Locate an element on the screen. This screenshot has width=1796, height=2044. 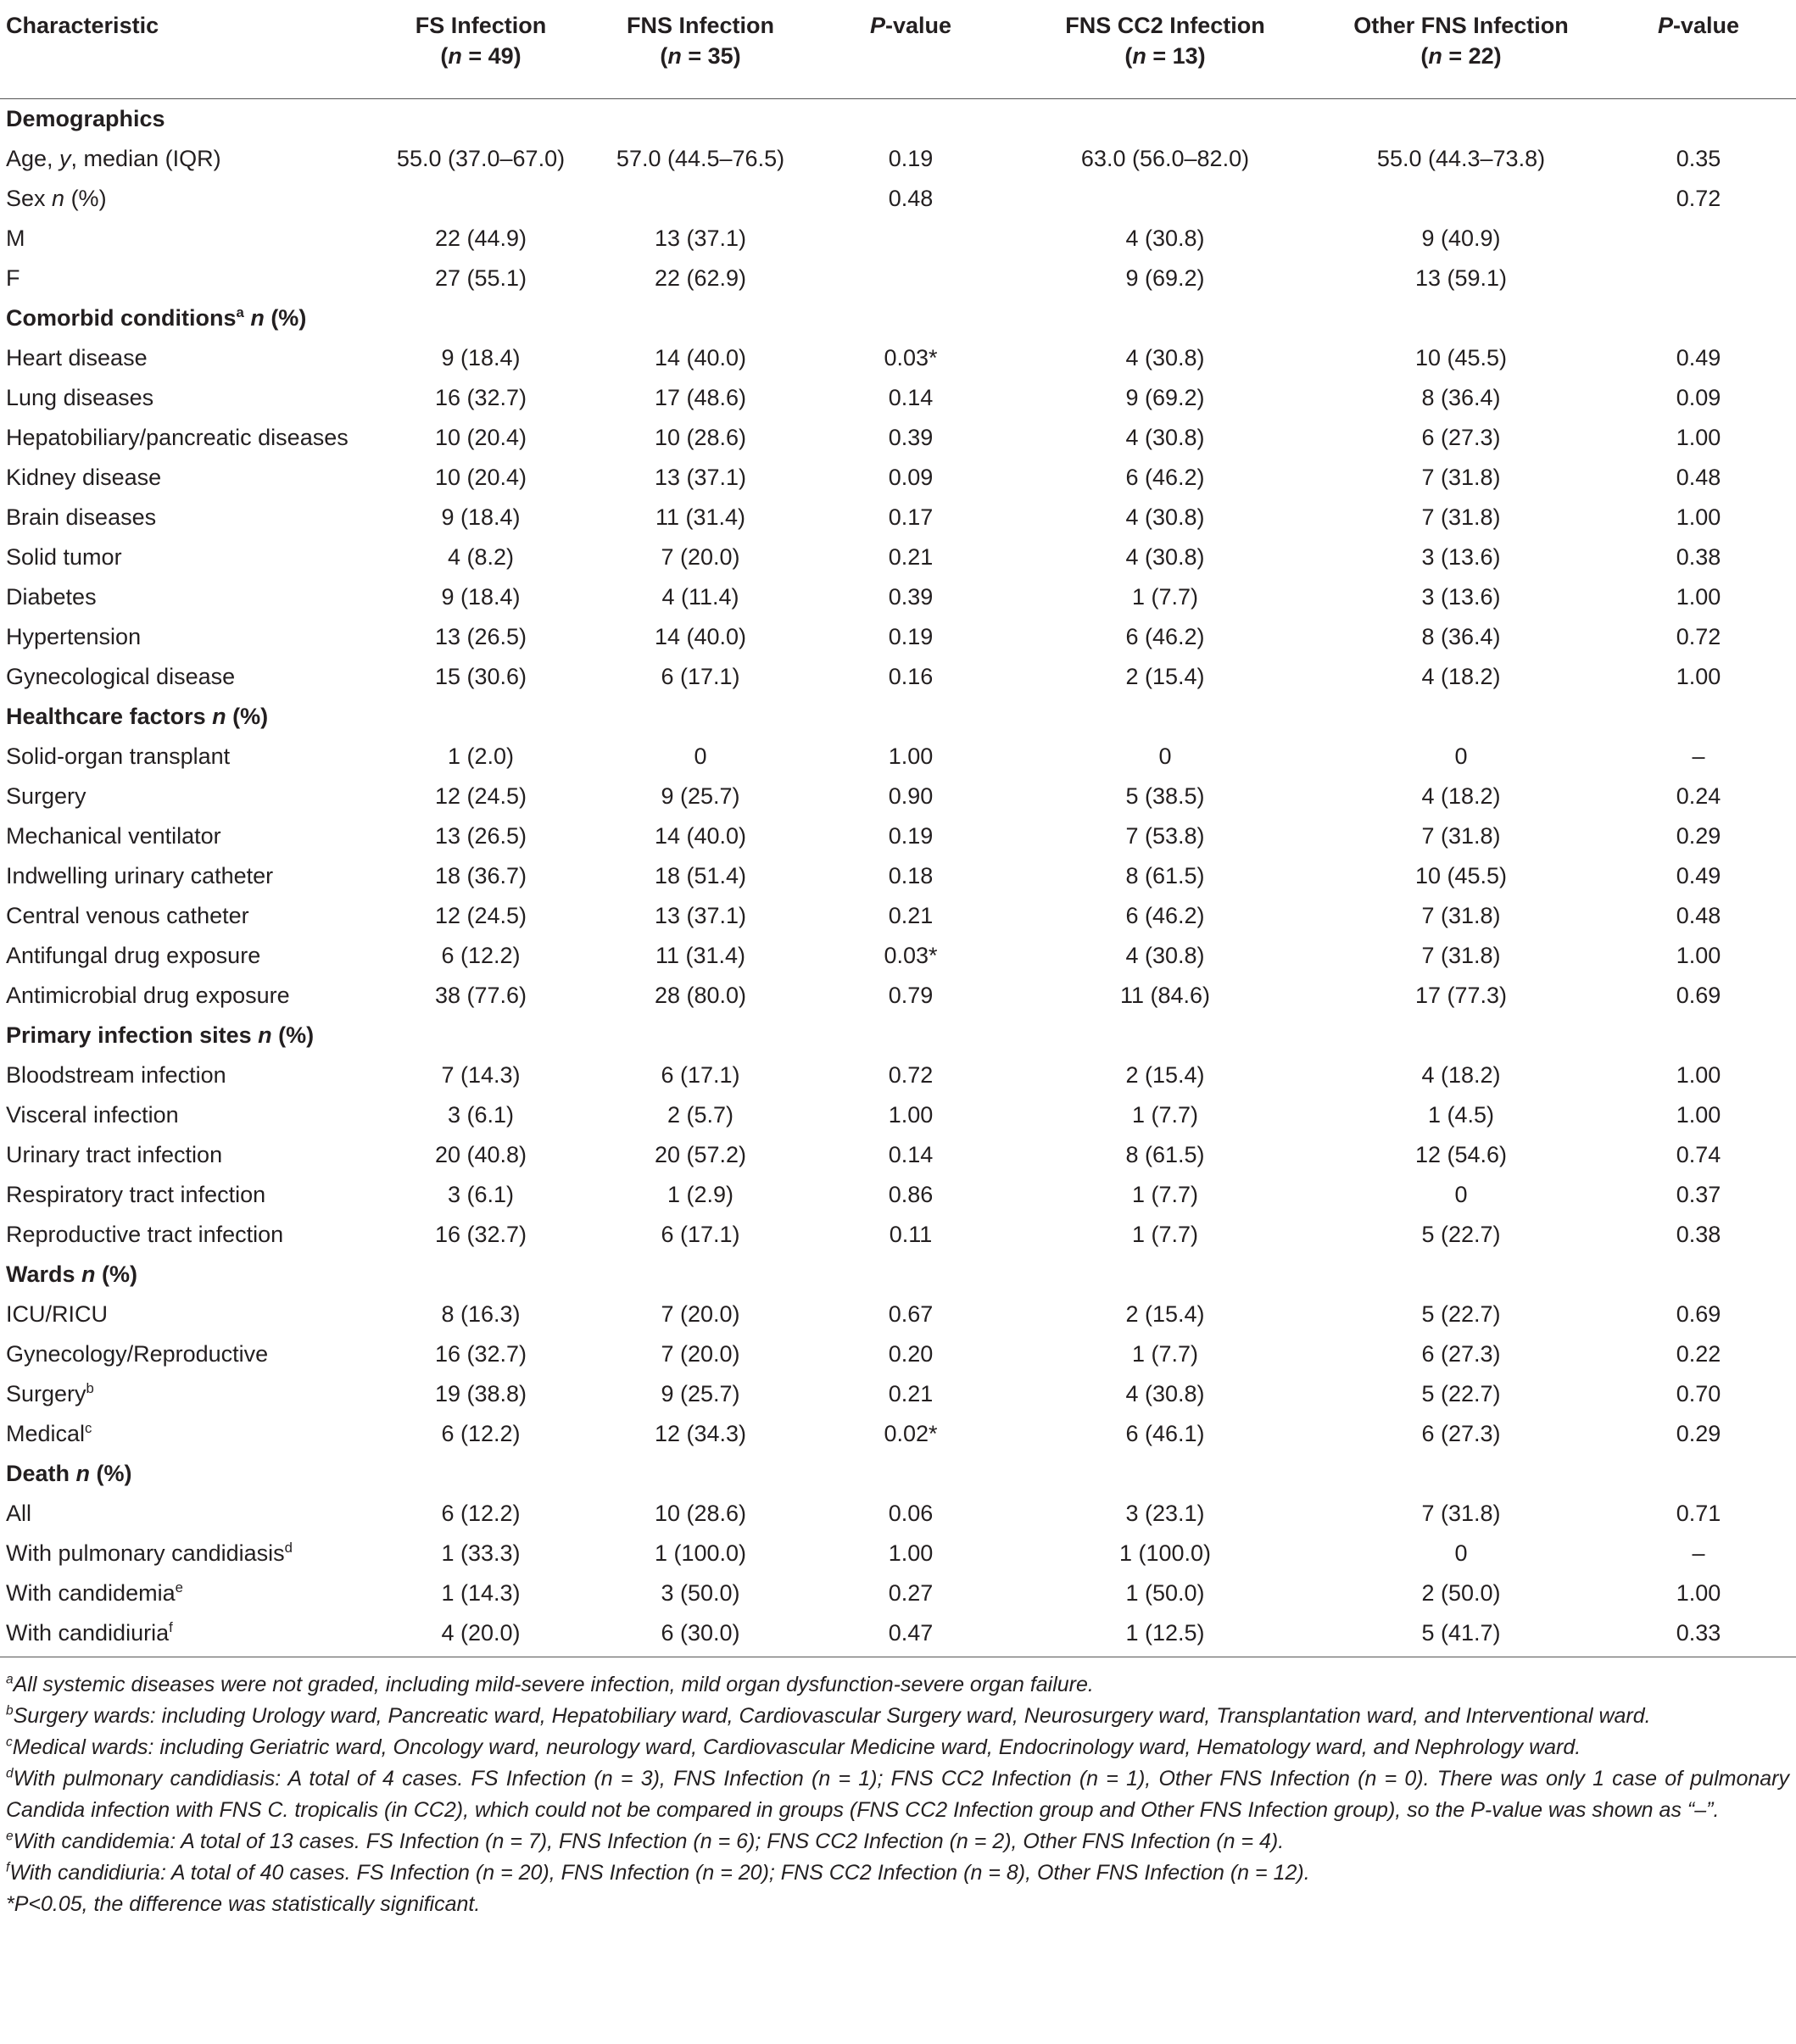
cell-text: 1 (33.3) is located at coordinates (481, 1553).